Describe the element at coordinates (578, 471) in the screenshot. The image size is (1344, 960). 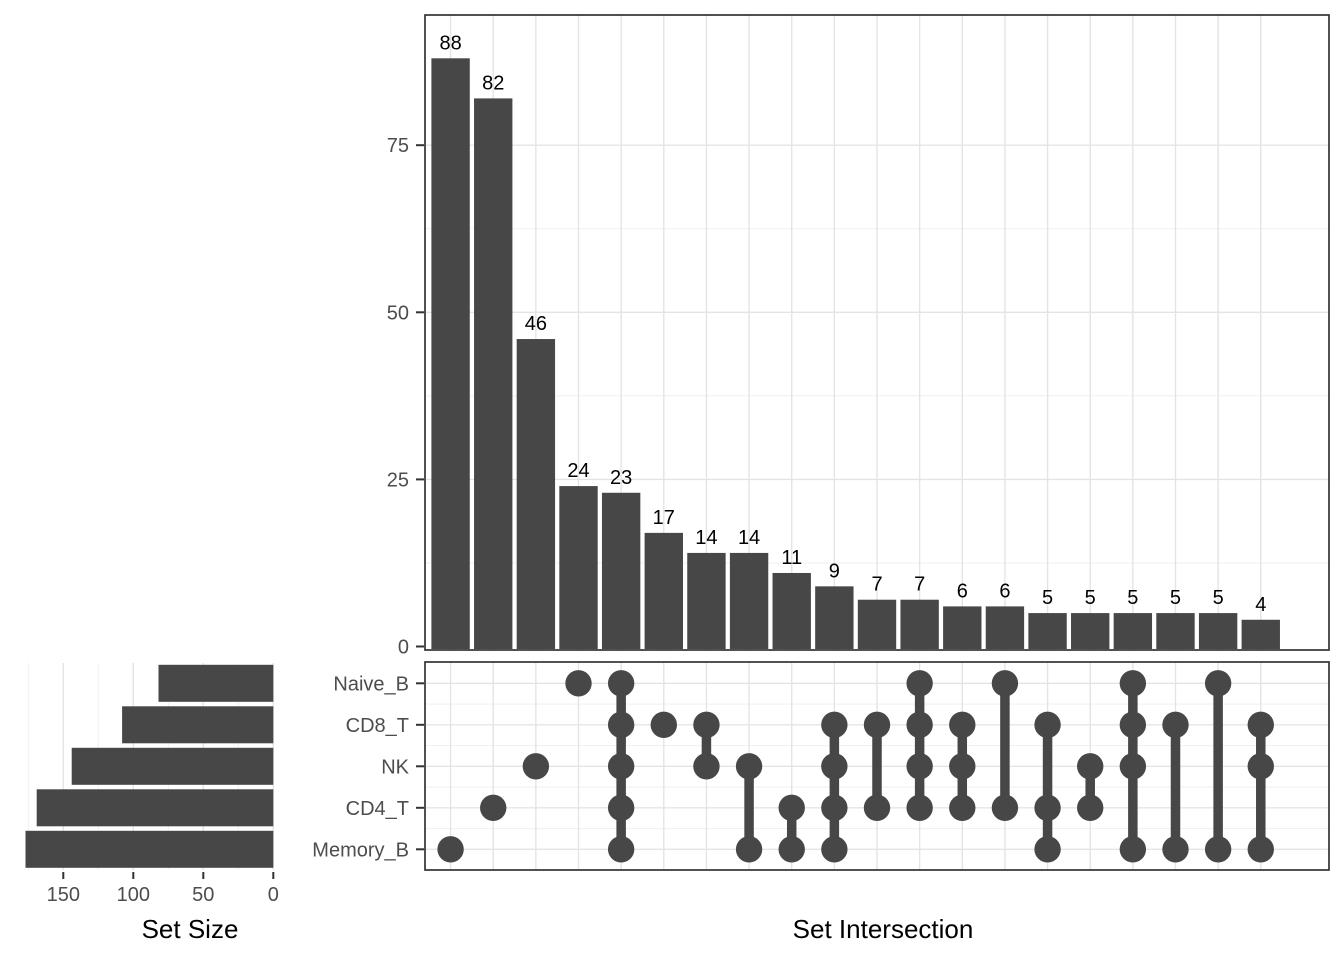
I see `bar-value-label: 24` at that location.